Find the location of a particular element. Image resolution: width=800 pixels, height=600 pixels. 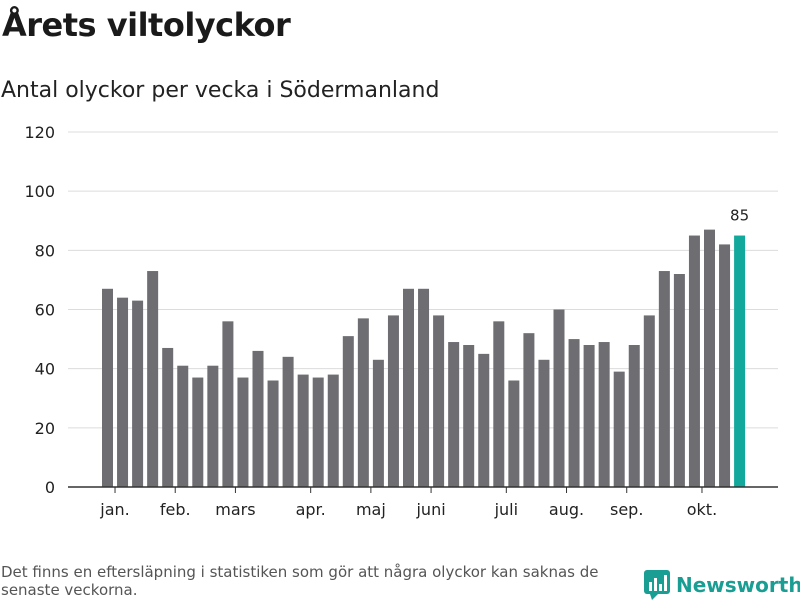

bar-highlight is located at coordinates (740, 361).